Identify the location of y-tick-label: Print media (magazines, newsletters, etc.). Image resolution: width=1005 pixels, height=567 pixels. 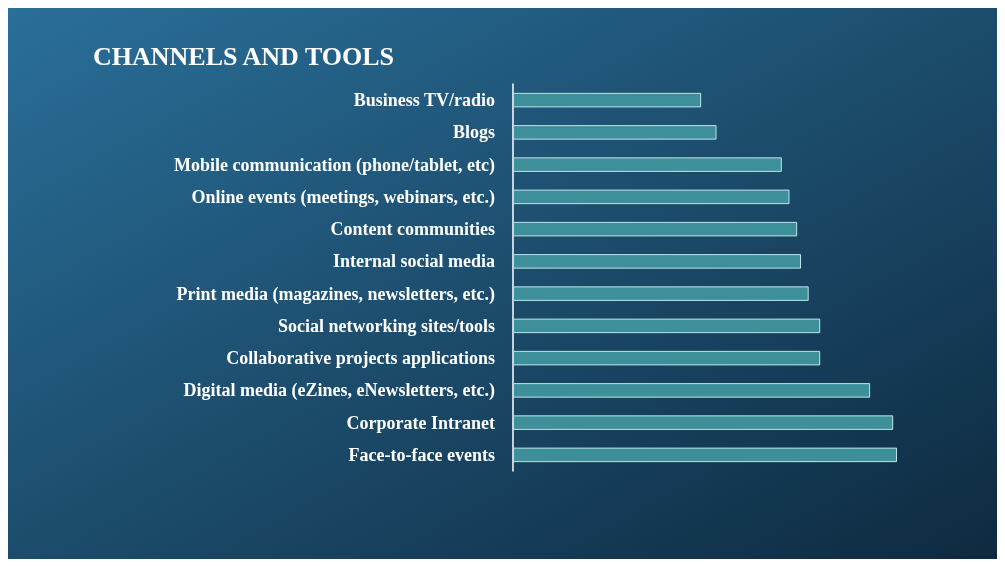
(335, 294).